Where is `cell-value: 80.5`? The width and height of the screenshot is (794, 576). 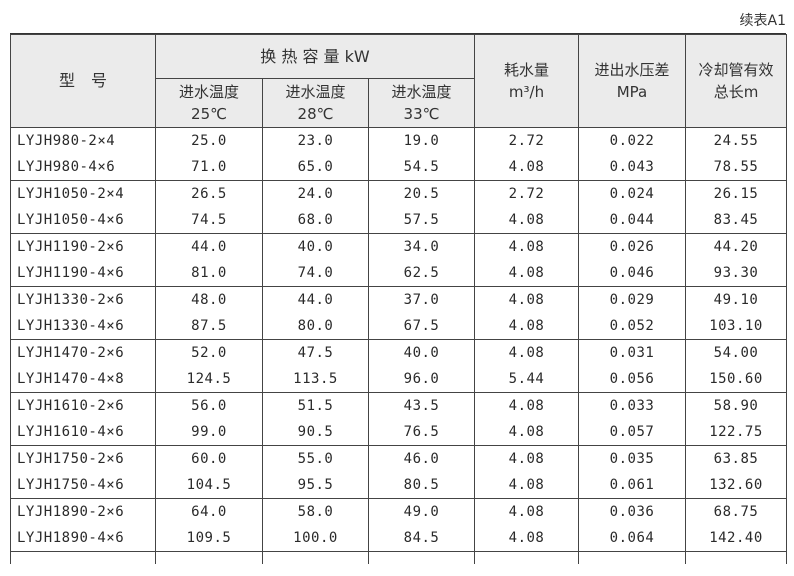
cell-value: 80.5 is located at coordinates (421, 485).